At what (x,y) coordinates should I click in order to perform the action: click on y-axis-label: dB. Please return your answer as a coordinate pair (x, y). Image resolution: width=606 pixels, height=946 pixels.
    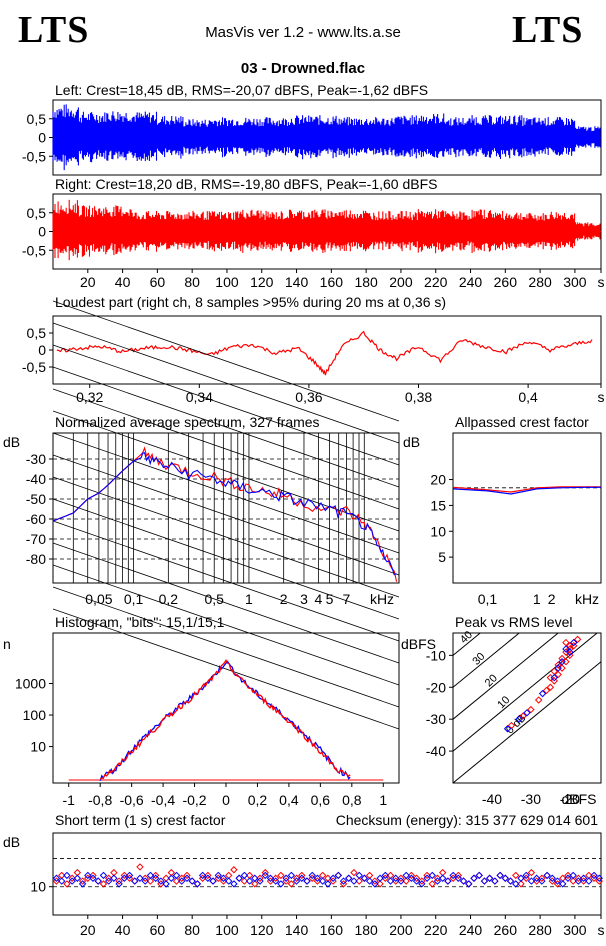
    Looking at the image, I should click on (411, 442).